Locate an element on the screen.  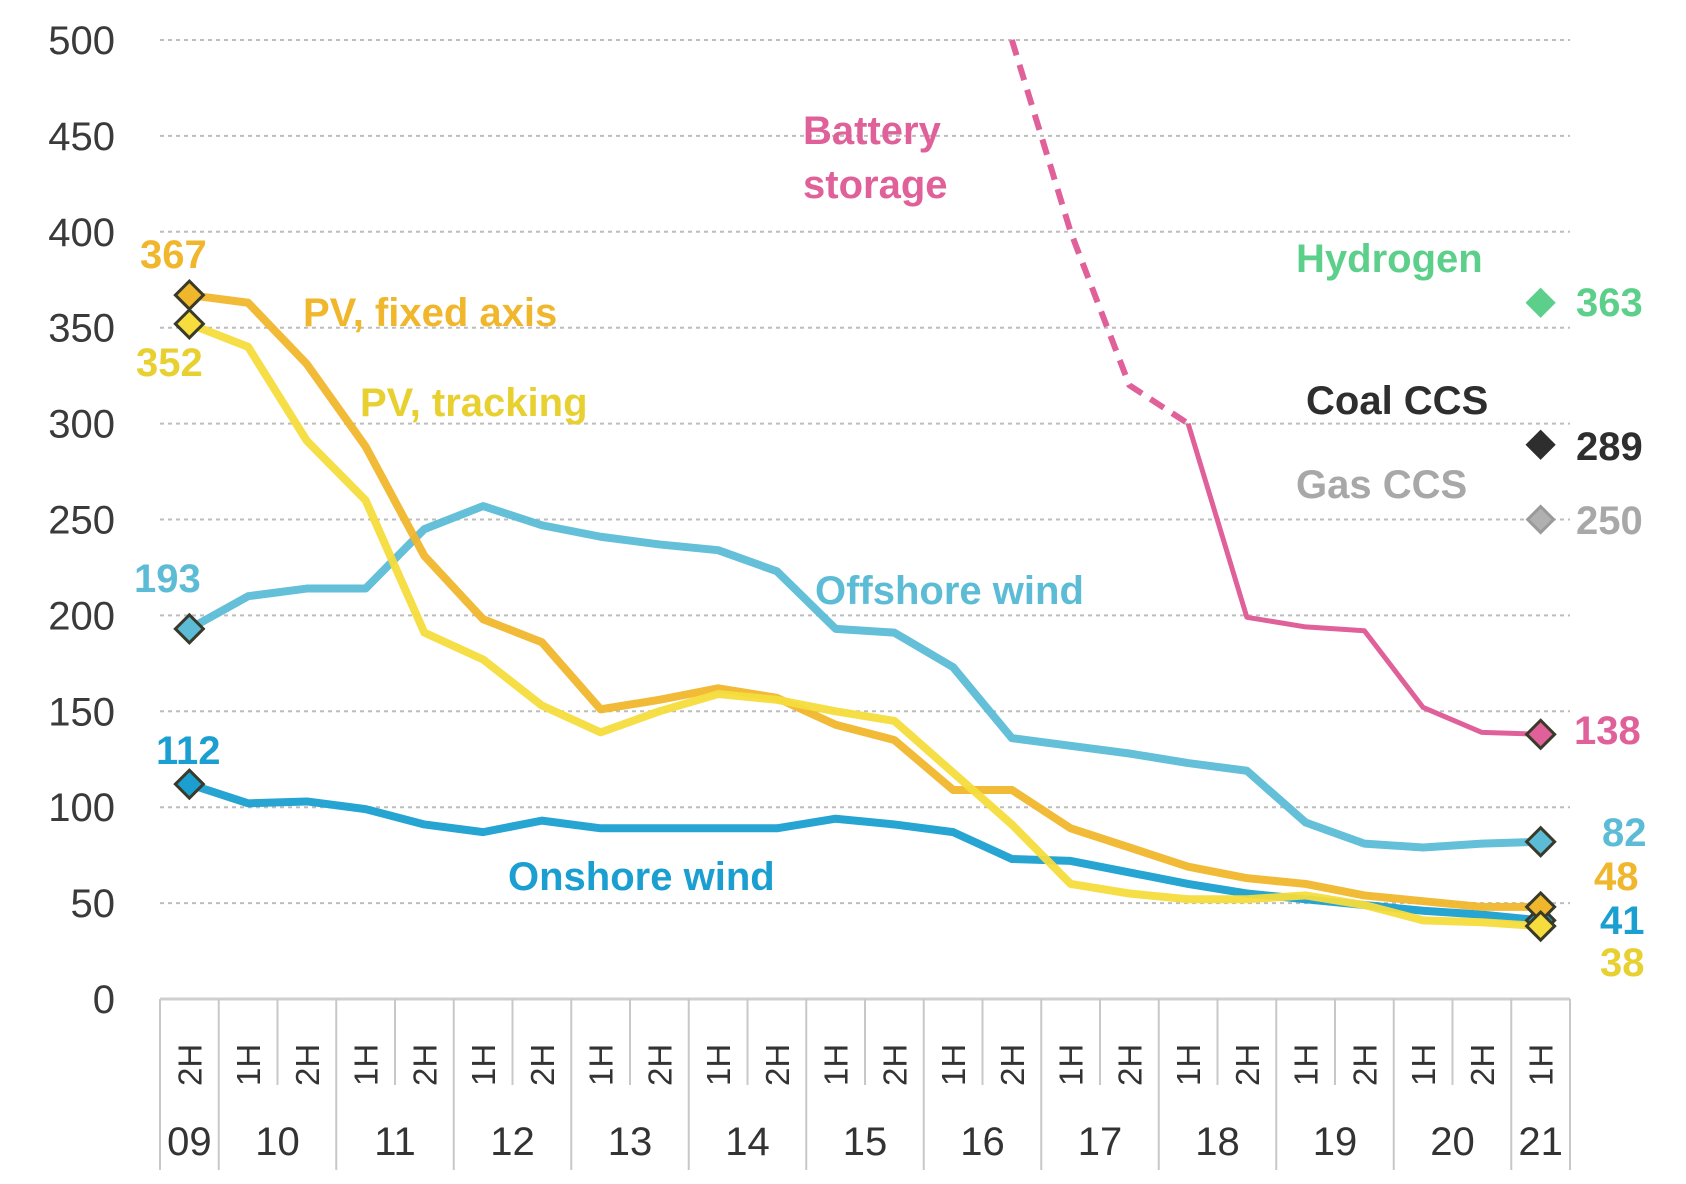
y-tick-label: 150 is located at coordinates (81, 712).